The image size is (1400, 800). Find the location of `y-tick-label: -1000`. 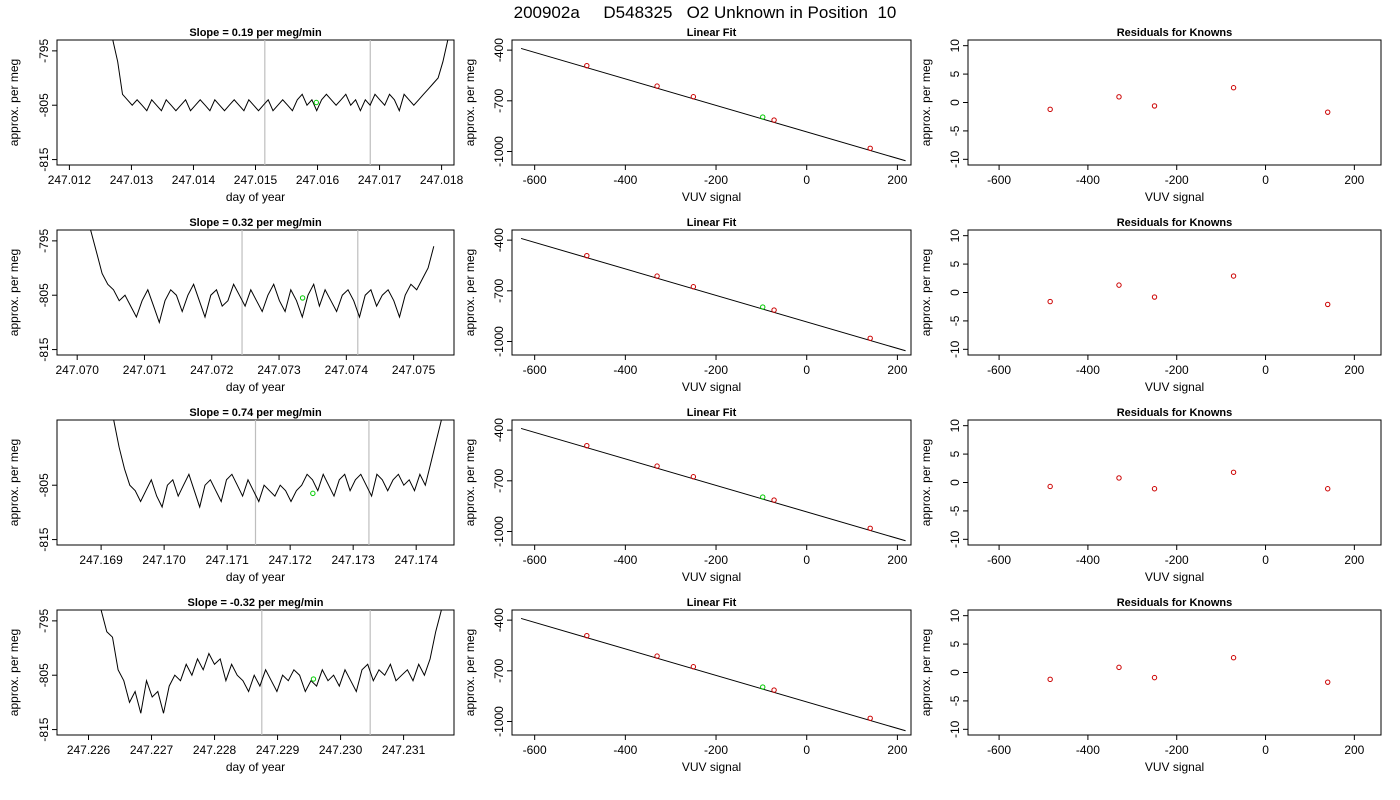

y-tick-label: -1000 is located at coordinates (499, 531).